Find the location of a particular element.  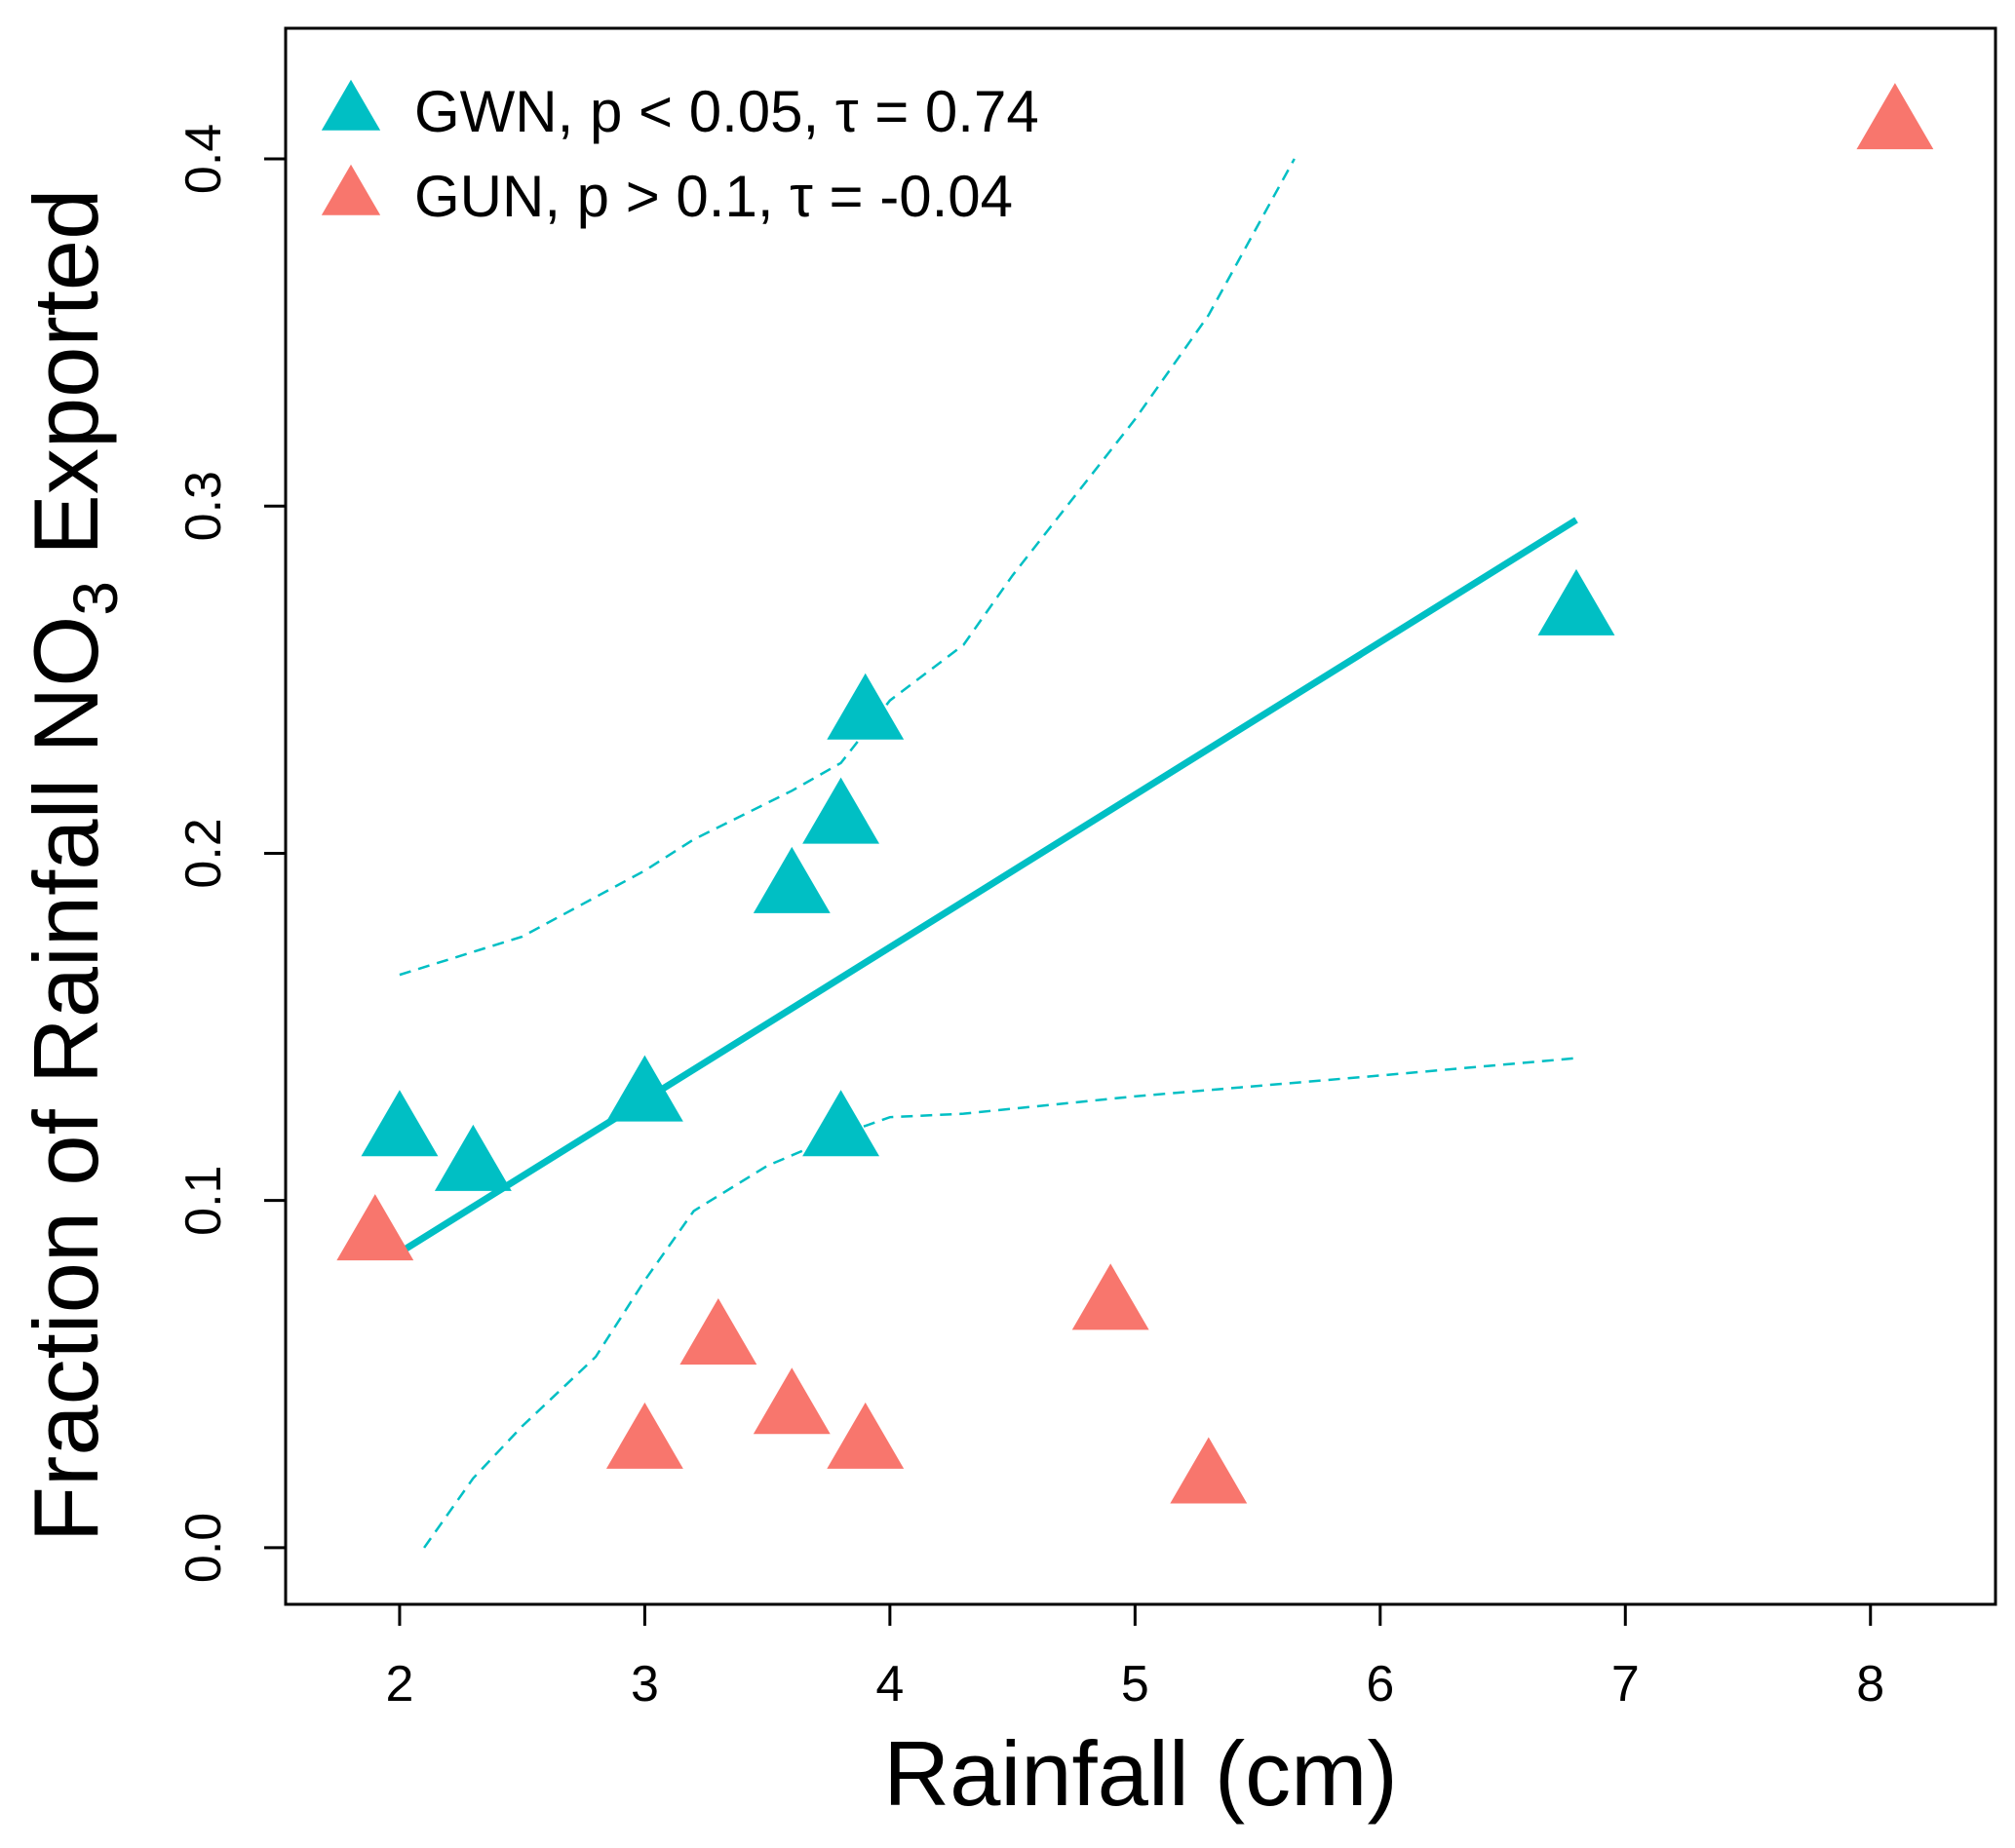

y-axis-title-subscript: 3 is located at coordinates (95, 598).